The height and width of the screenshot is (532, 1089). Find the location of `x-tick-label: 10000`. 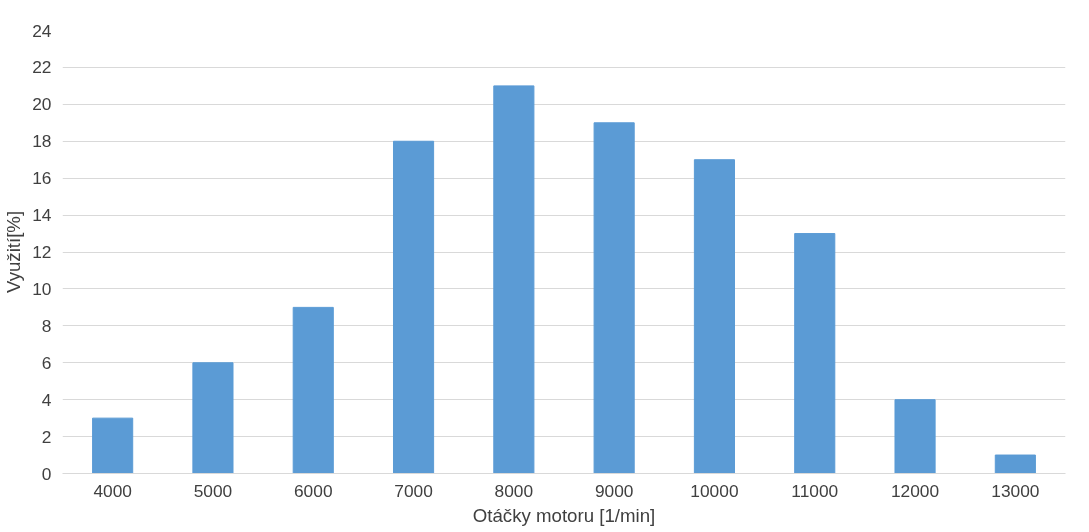

x-tick-label: 10000 is located at coordinates (714, 490).